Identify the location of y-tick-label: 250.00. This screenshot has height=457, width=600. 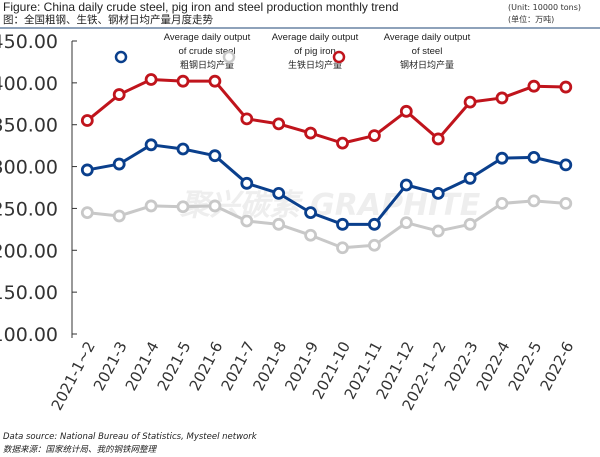
(29, 209).